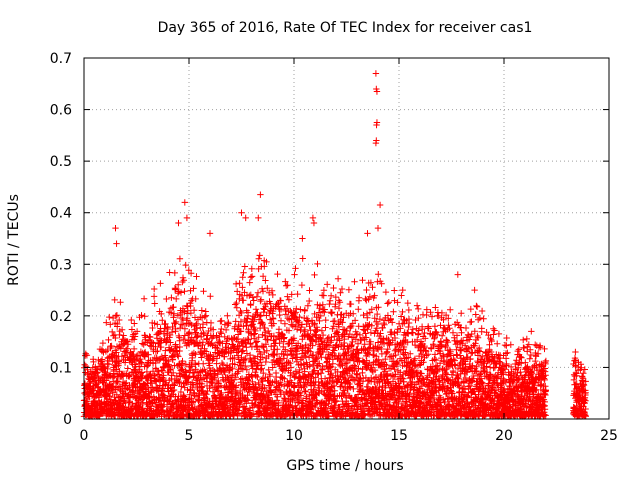 This screenshot has width=640, height=480. Describe the element at coordinates (14, 240) in the screenshot. I see `y-axis-label: ROTI / TECUs` at that location.